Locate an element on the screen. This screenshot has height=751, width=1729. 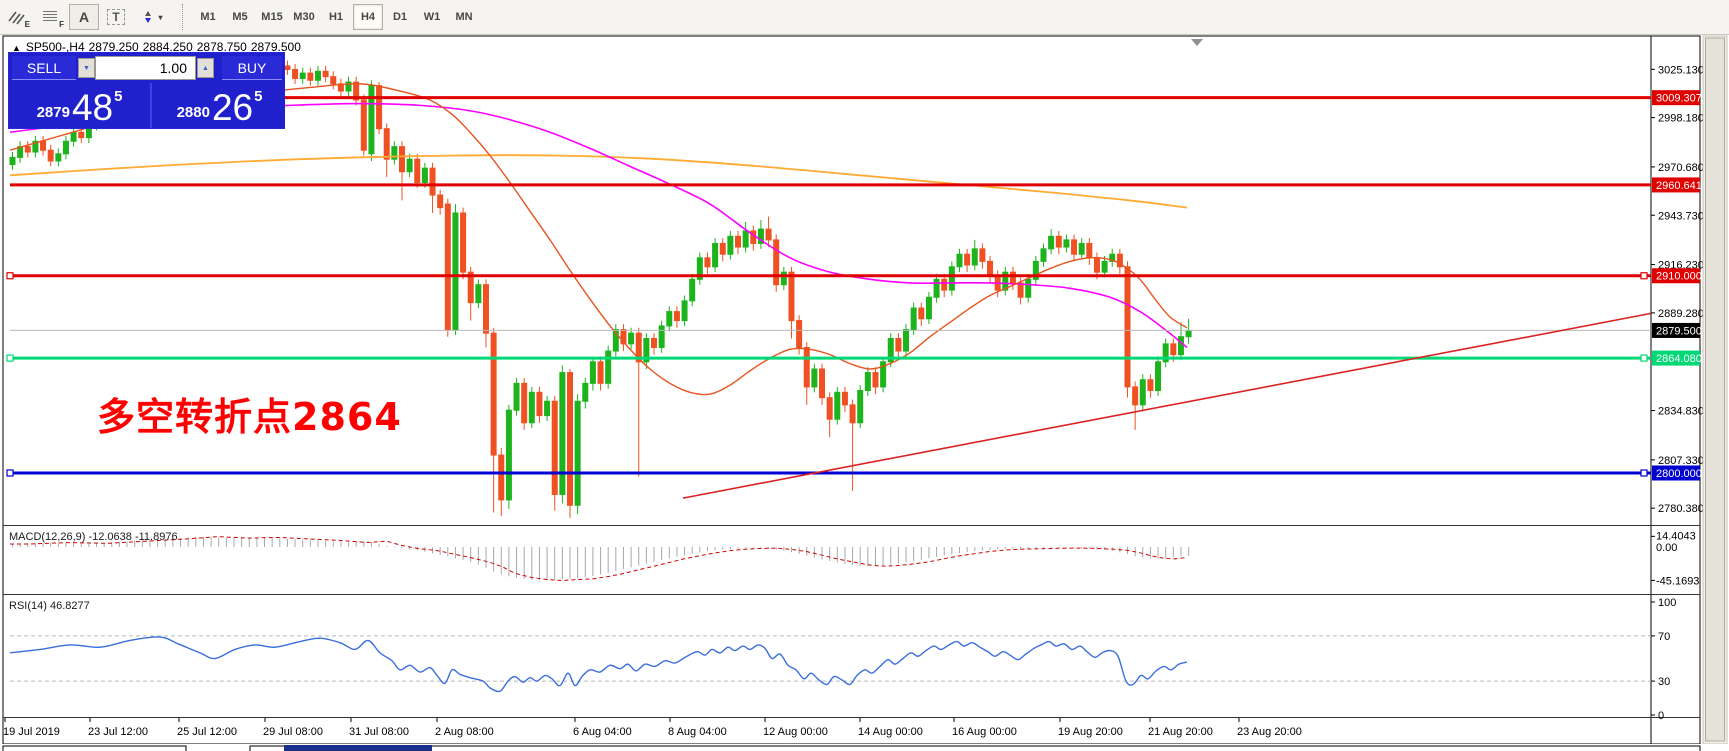
date-axis-label: 21 Aug 20:00 is located at coordinates (1180, 732).